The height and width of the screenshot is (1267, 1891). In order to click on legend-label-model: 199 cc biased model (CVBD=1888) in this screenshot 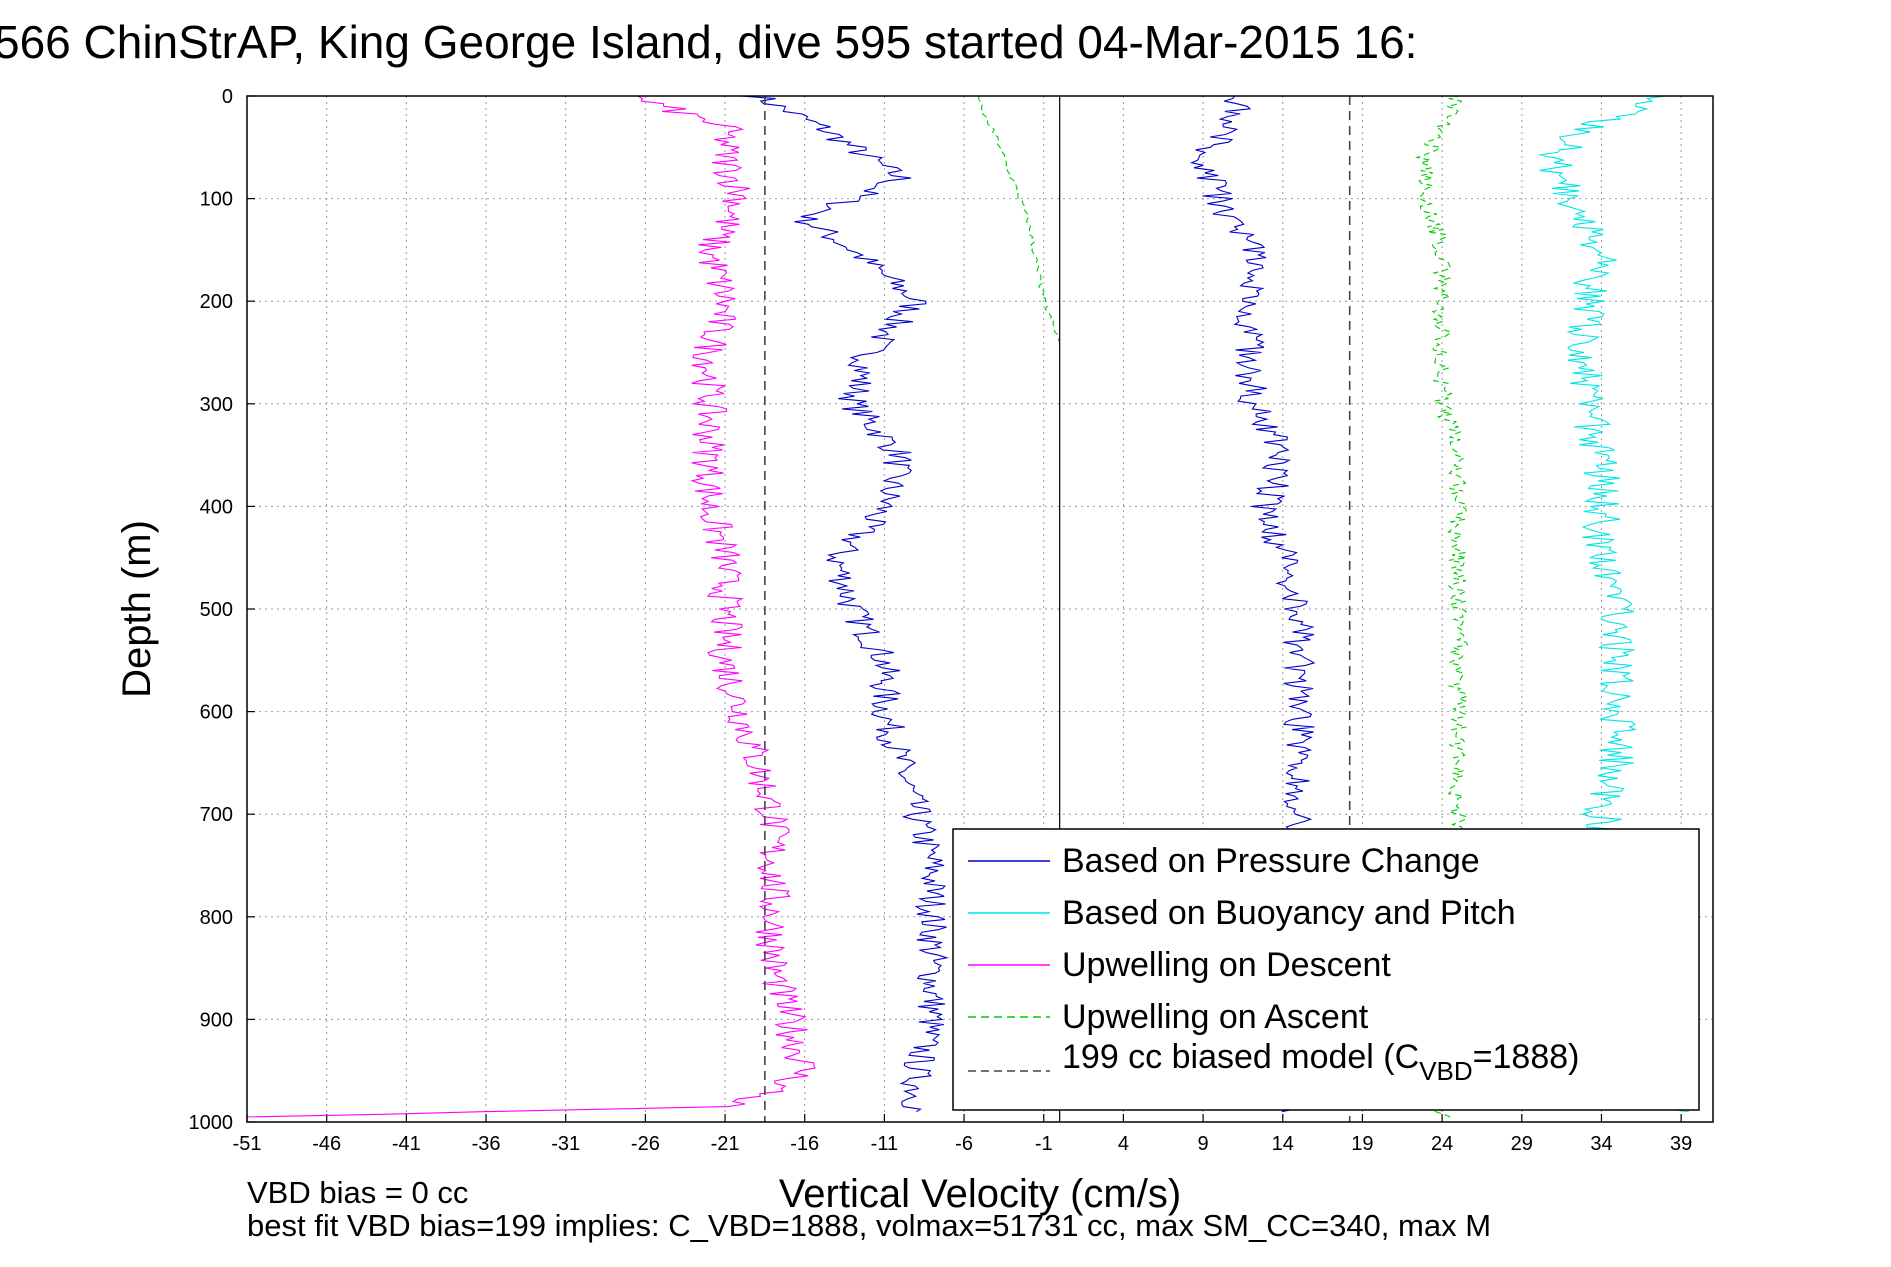, I will do `click(1320, 1062)`.